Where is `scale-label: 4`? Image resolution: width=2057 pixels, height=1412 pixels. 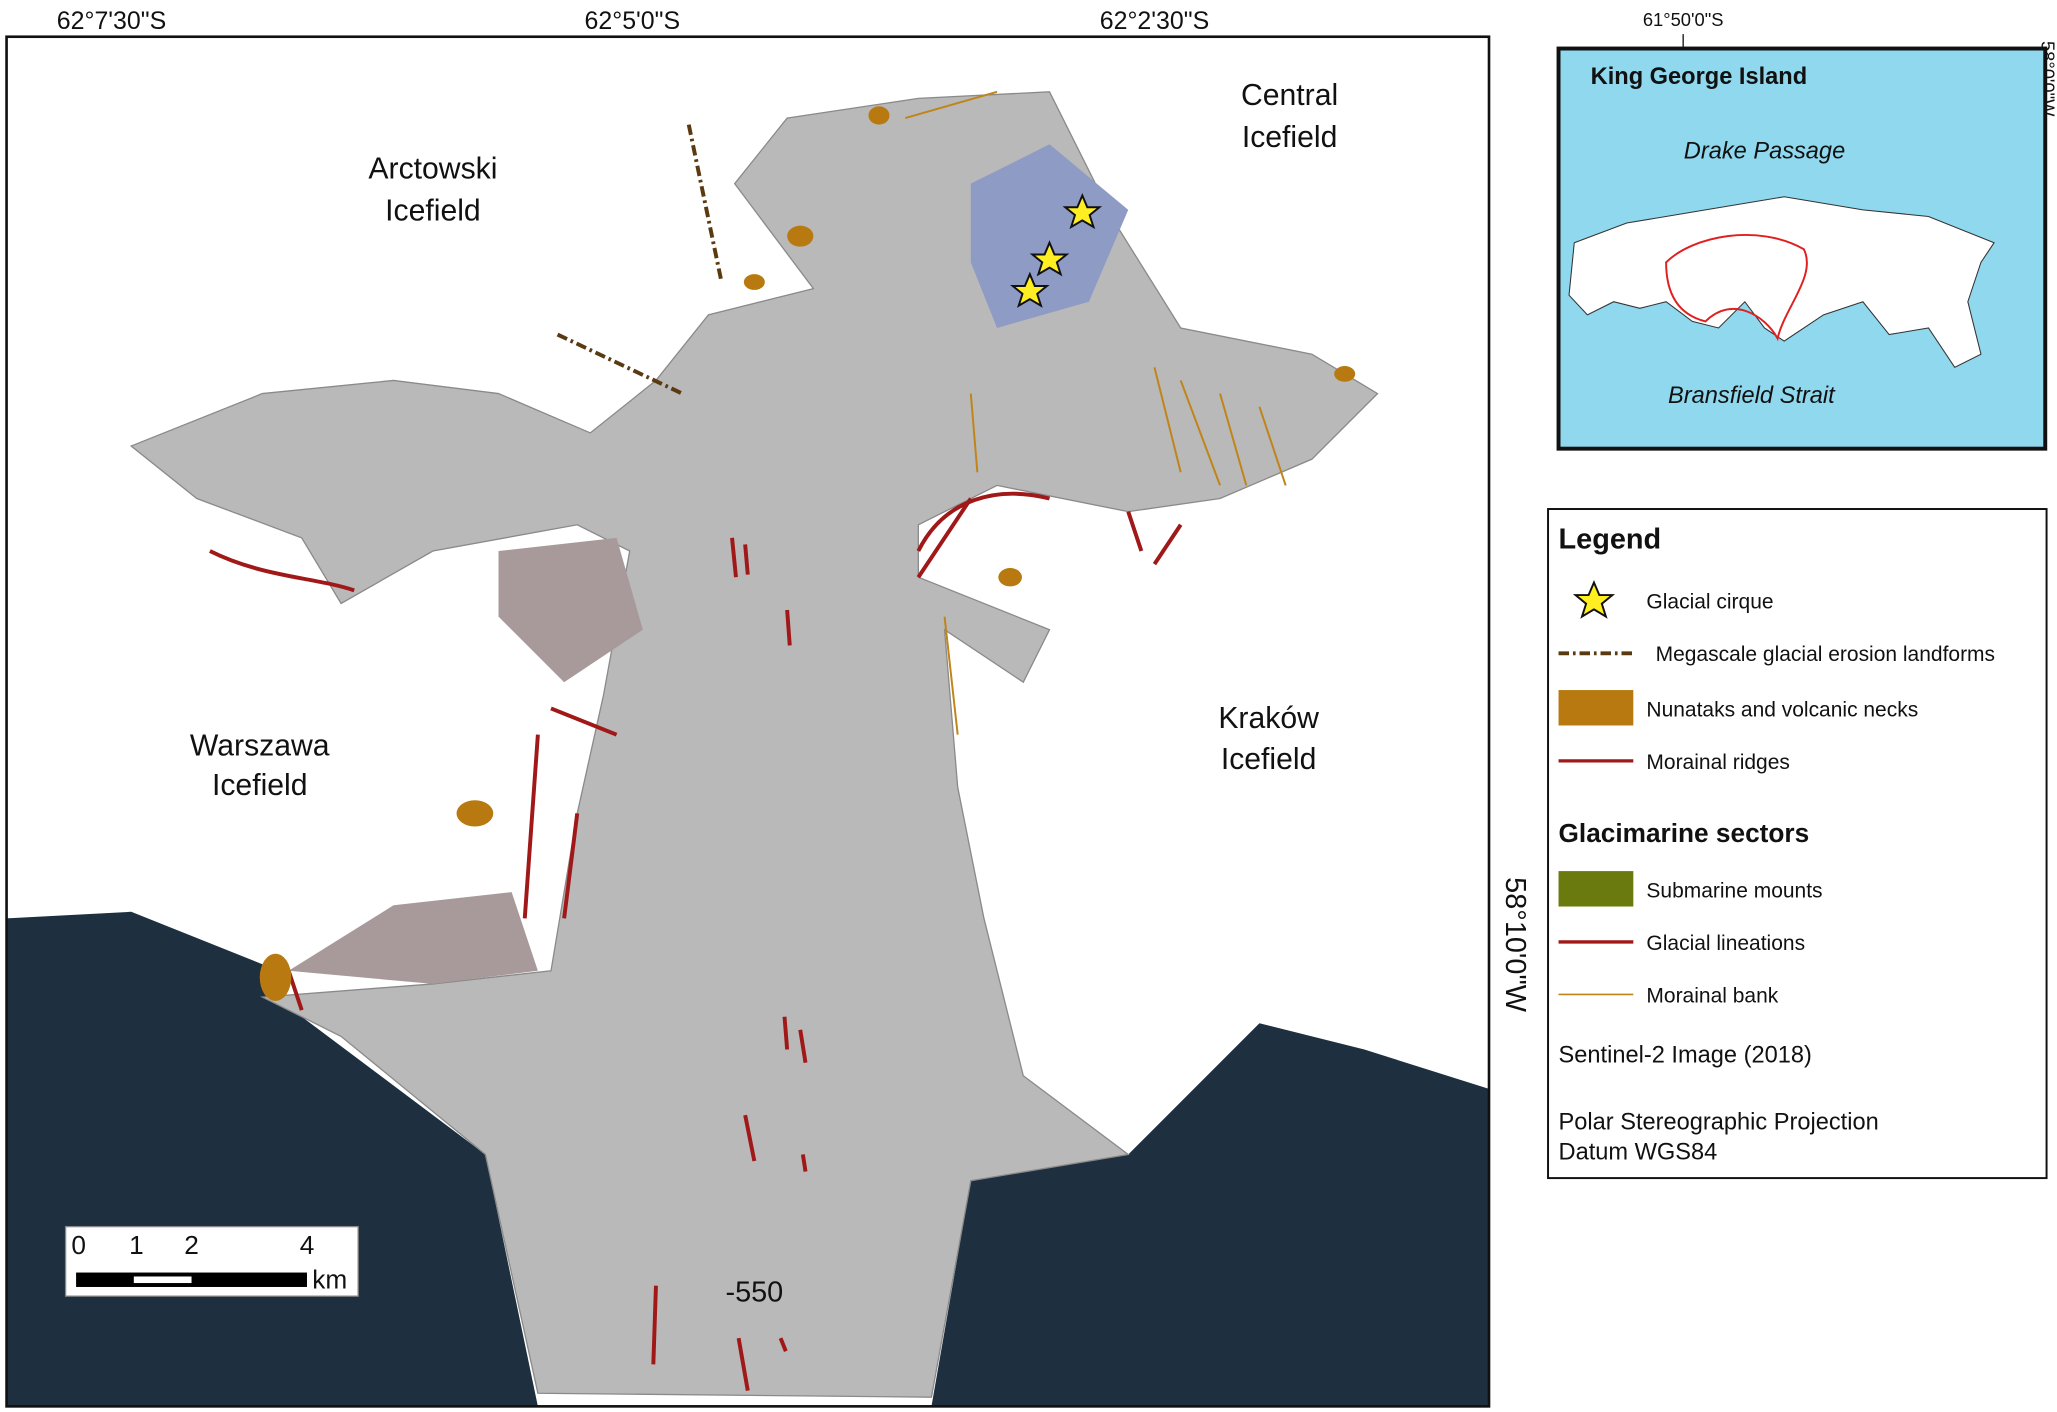 scale-label: 4 is located at coordinates (307, 1245).